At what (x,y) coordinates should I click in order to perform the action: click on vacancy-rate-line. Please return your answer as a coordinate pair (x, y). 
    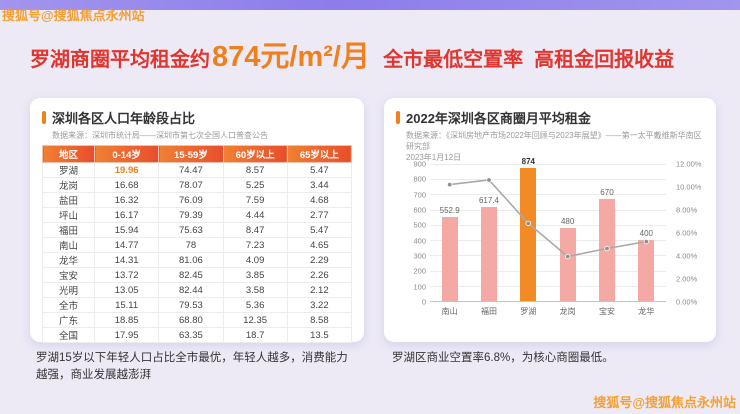
    Looking at the image, I should click on (548, 218).